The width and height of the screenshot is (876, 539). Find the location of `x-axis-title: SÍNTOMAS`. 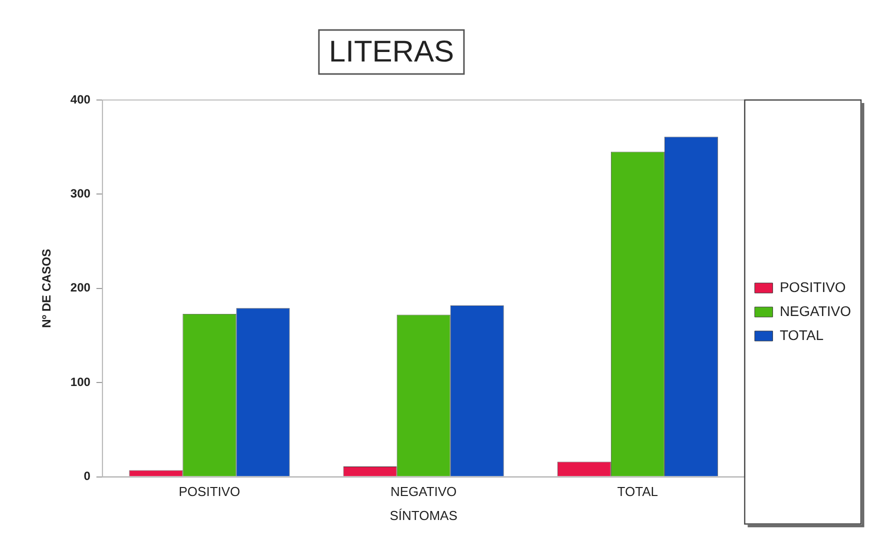

x-axis-title: SÍNTOMAS is located at coordinates (424, 515).